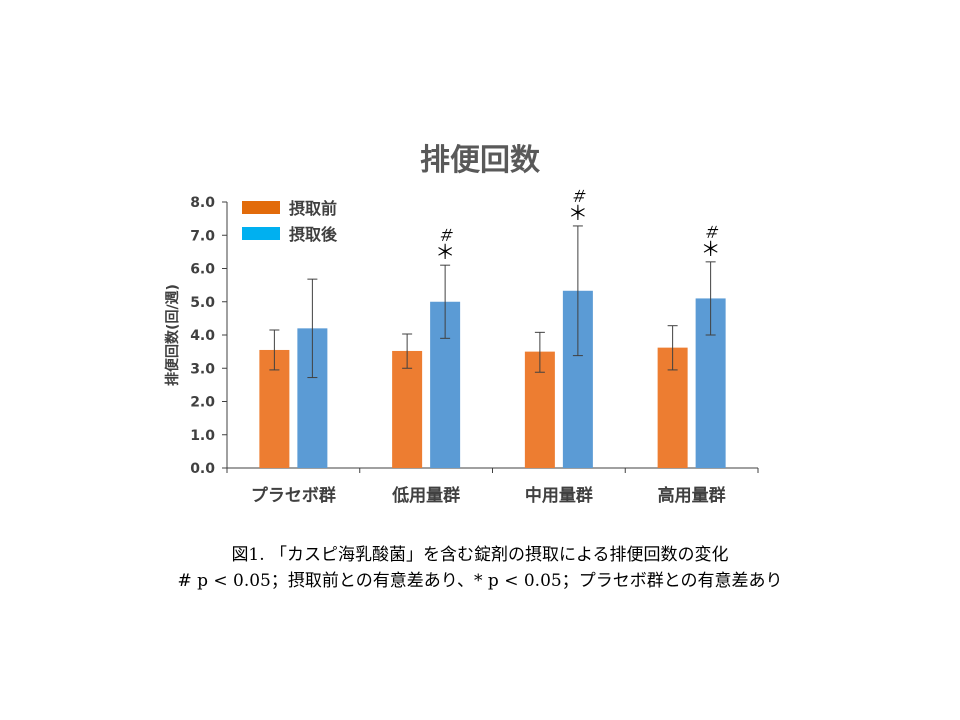  Describe the element at coordinates (425, 495) in the screenshot. I see `x-tick-label: 低用量群` at that location.